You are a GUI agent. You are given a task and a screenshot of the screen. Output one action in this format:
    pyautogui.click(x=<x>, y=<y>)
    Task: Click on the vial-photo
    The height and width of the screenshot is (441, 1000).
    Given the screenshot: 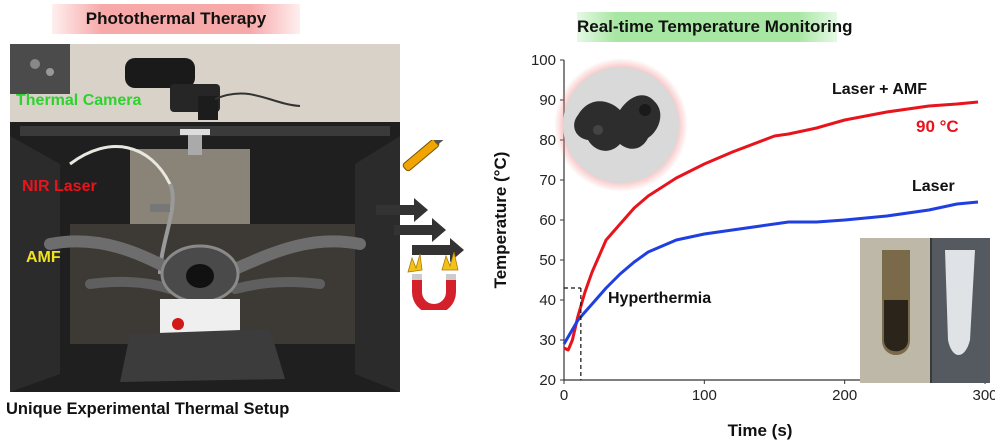 What is the action you would take?
    pyautogui.click(x=925, y=310)
    